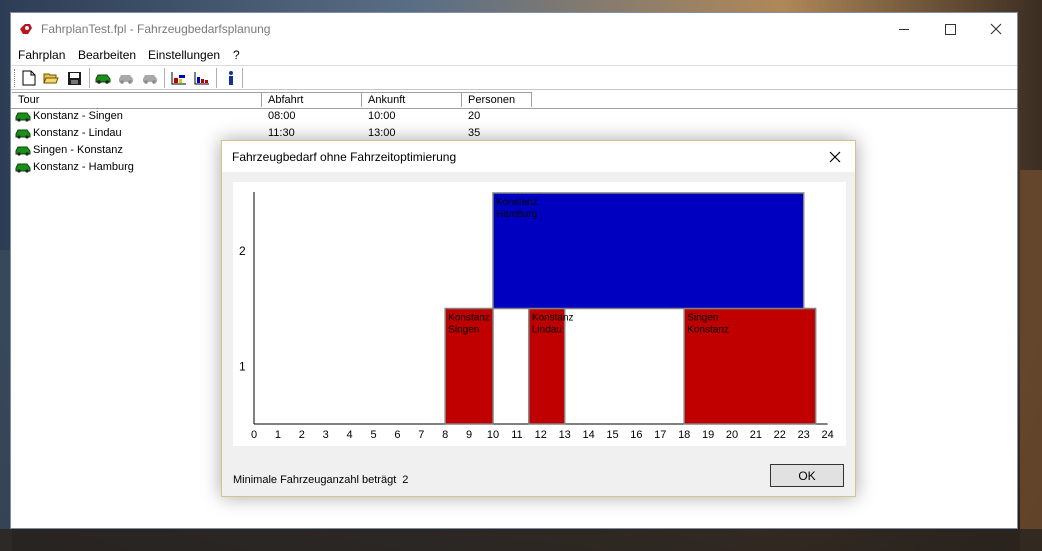 Image resolution: width=1042 pixels, height=551 pixels. Describe the element at coordinates (684, 435) in the screenshot. I see `x-tick-label: 18` at that location.